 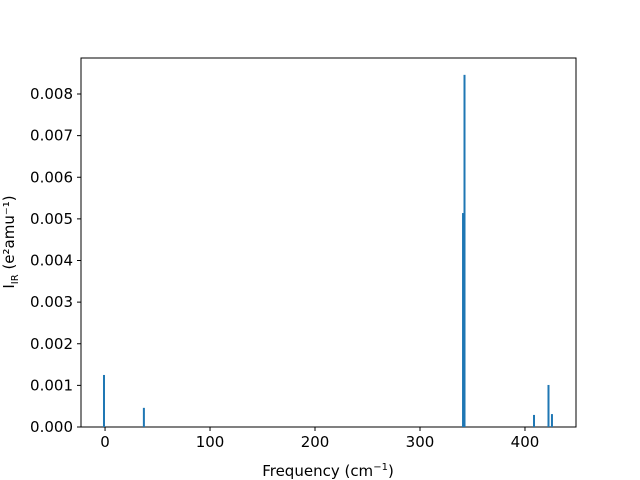 What do you see at coordinates (380, 467) in the screenshot?
I see `x-label-sup: −1` at bounding box center [380, 467].